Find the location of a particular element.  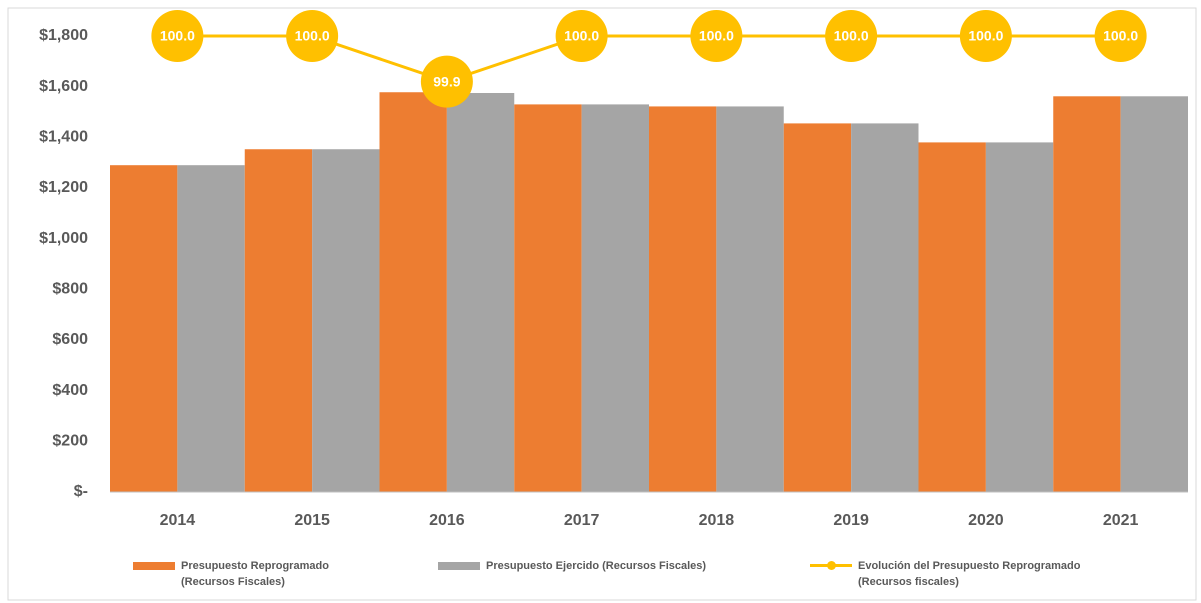

x-tick-label: 2018 is located at coordinates (717, 520).